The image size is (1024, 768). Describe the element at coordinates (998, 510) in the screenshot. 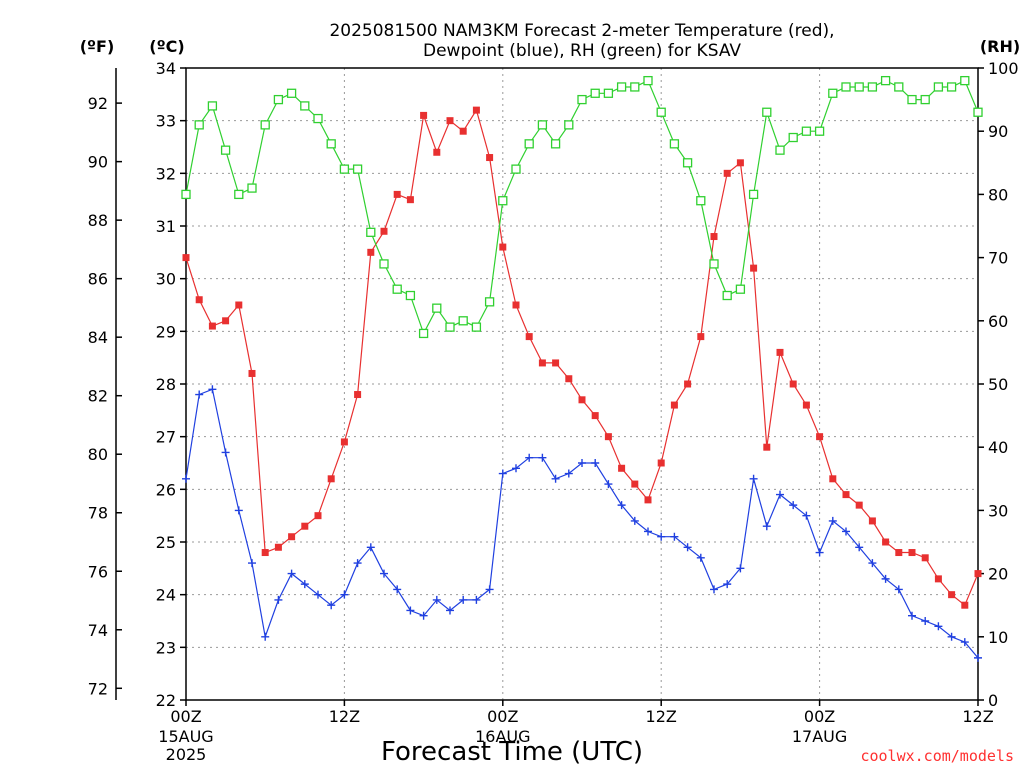

I see `rh-tick-label: 30` at that location.